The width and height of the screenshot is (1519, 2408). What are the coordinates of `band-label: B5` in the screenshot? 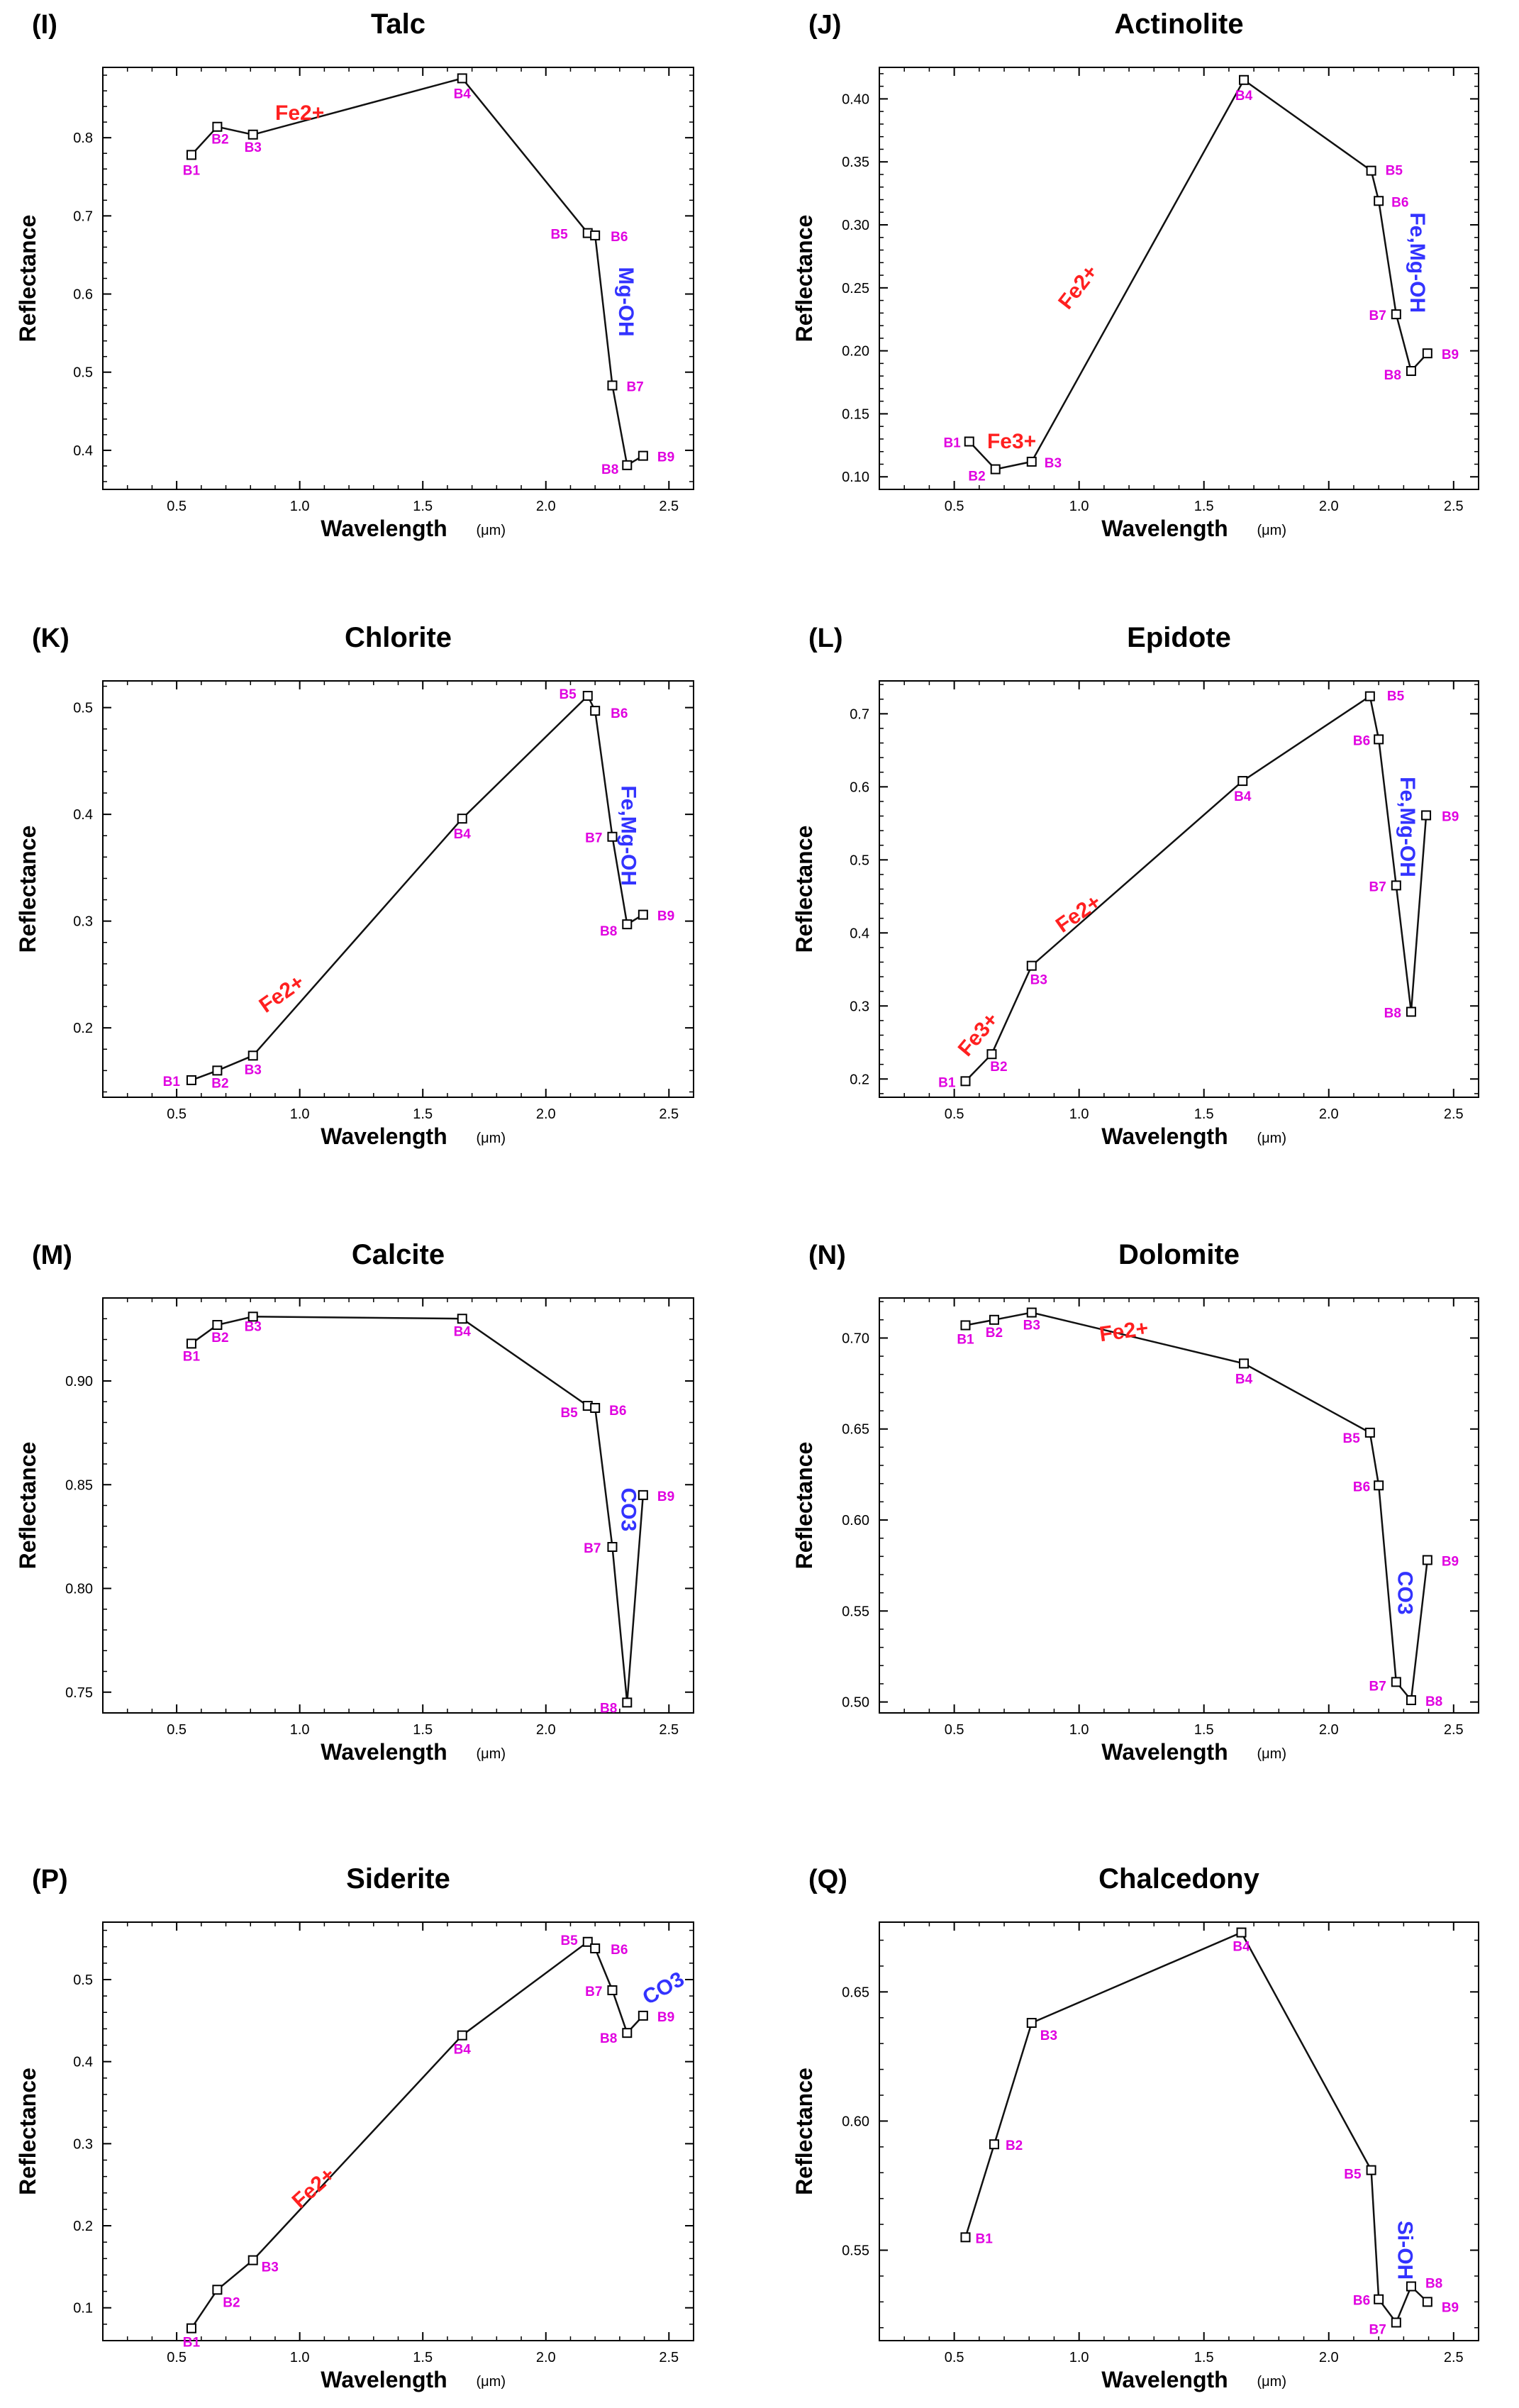 It's located at (569, 1941).